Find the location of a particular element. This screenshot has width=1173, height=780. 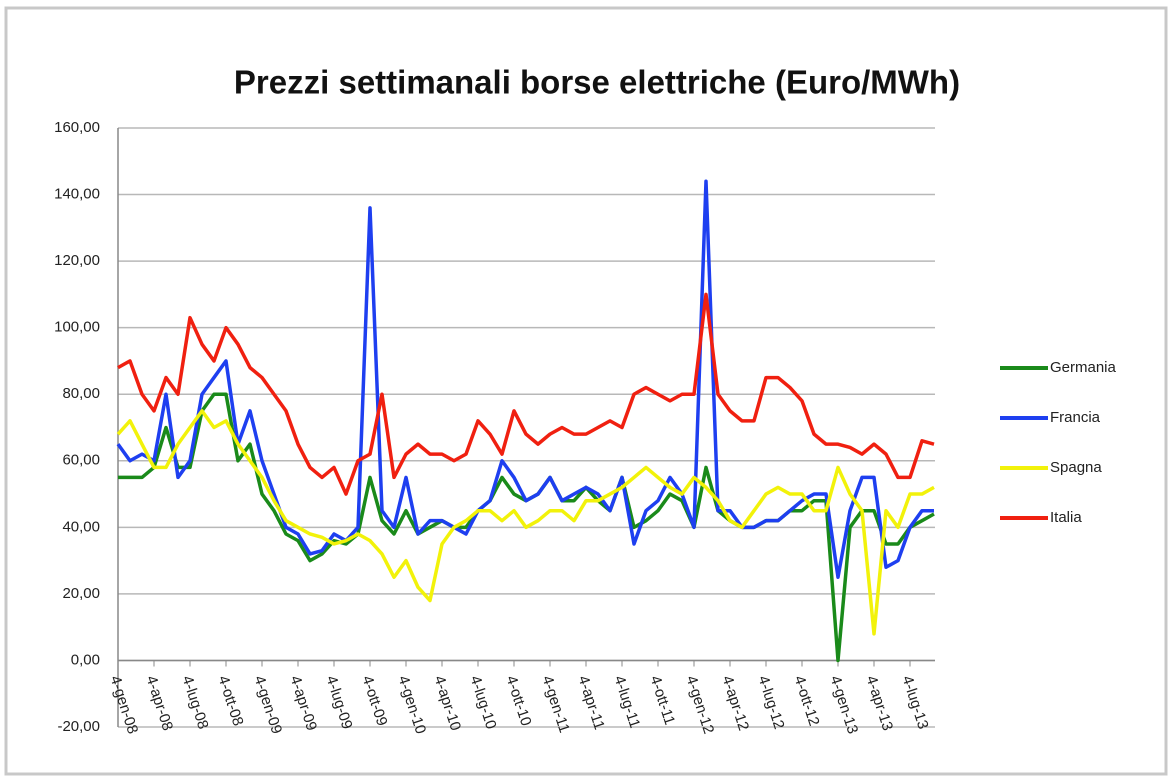

y-tick-label: -20,00 is located at coordinates (78, 726).